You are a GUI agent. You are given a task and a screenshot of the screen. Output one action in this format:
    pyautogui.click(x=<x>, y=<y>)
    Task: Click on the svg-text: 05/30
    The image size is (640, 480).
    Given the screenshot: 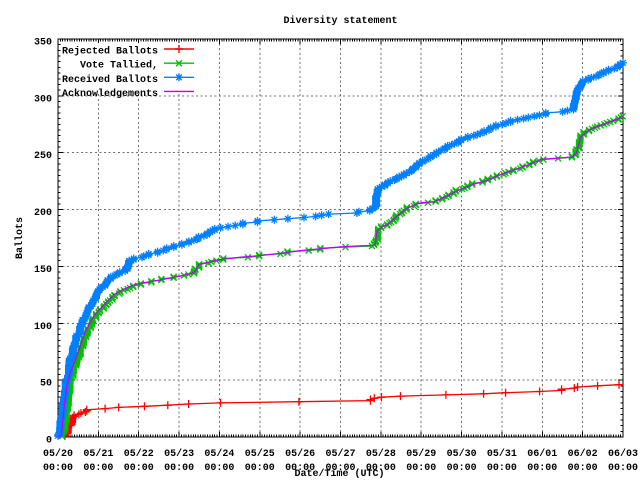 What is the action you would take?
    pyautogui.click(x=462, y=454)
    